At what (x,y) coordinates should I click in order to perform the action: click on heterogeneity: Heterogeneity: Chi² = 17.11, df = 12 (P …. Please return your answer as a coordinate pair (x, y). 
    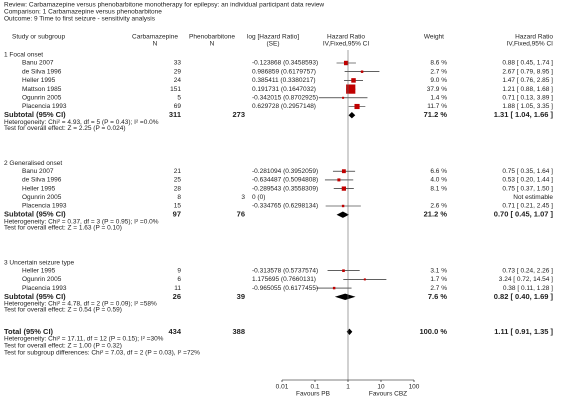
    Looking at the image, I should click on (84, 339).